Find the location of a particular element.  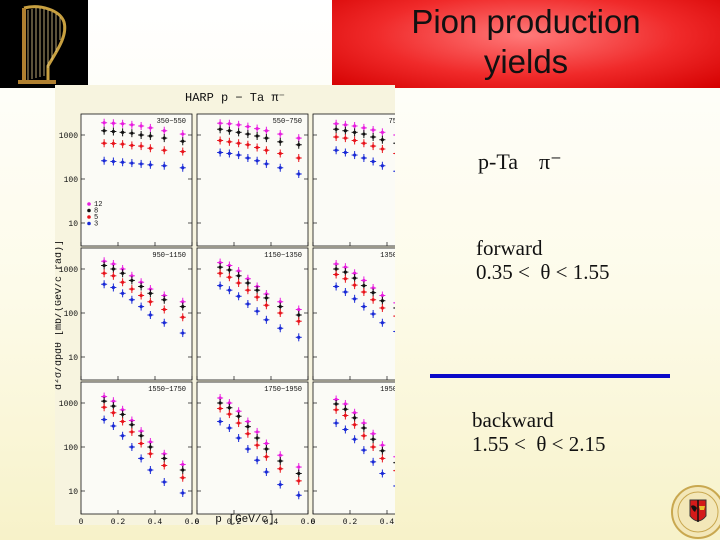

panel-label: 1550−1750 is located at coordinates (167, 390).